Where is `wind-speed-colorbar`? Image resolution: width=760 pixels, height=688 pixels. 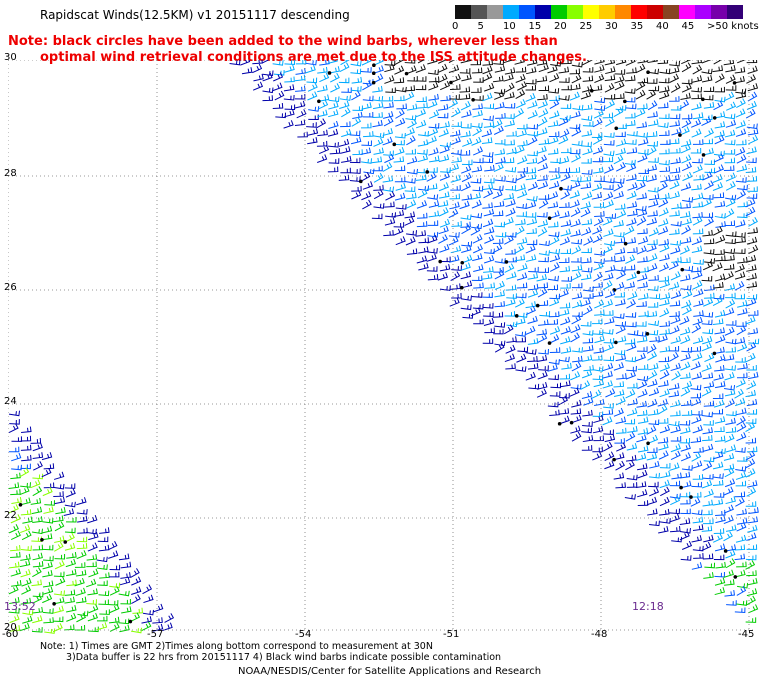
wind-speed-colorbar is located at coordinates (599, 12).